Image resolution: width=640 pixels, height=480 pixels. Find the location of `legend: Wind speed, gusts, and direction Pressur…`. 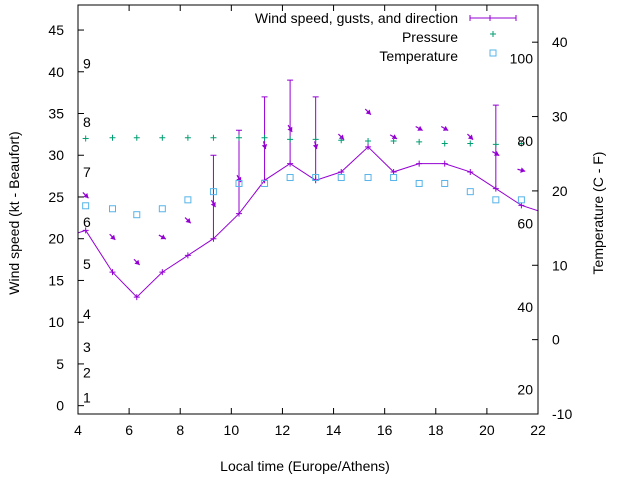

legend: Wind speed, gusts, and direction Pressur… is located at coordinates (386, 37).